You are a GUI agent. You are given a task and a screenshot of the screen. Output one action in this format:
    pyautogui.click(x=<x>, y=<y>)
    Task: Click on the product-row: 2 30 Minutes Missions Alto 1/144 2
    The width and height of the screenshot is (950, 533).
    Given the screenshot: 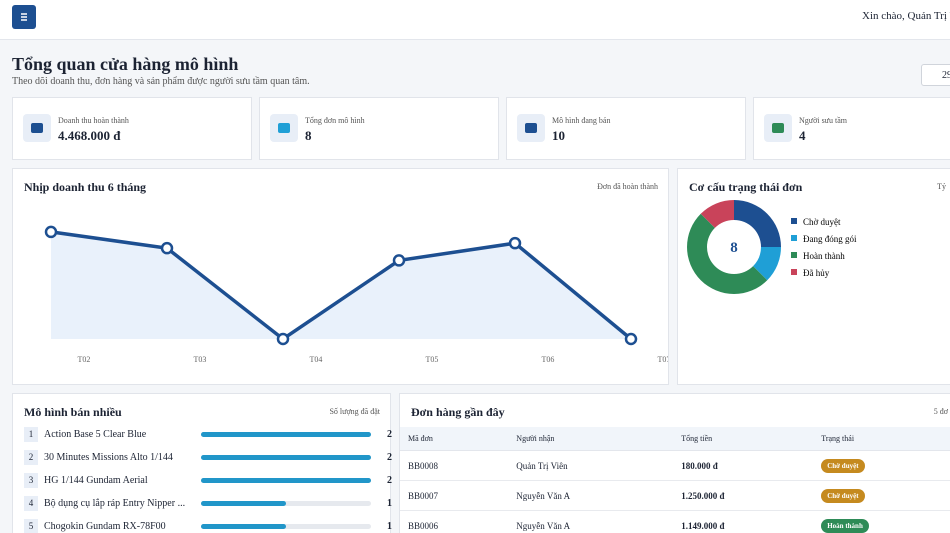 What is the action you would take?
    pyautogui.click(x=208, y=458)
    